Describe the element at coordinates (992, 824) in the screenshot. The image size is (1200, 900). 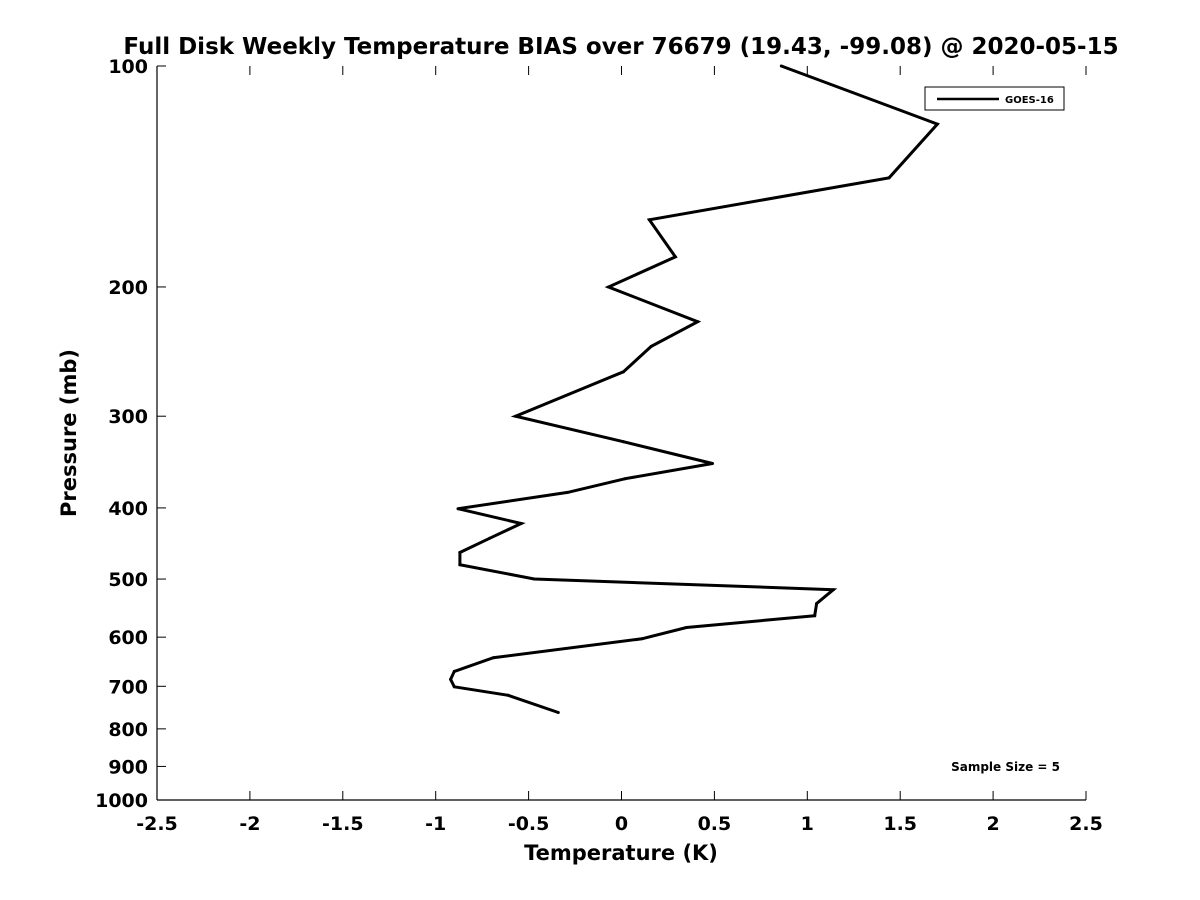
I see `x-tick-label: 2` at that location.